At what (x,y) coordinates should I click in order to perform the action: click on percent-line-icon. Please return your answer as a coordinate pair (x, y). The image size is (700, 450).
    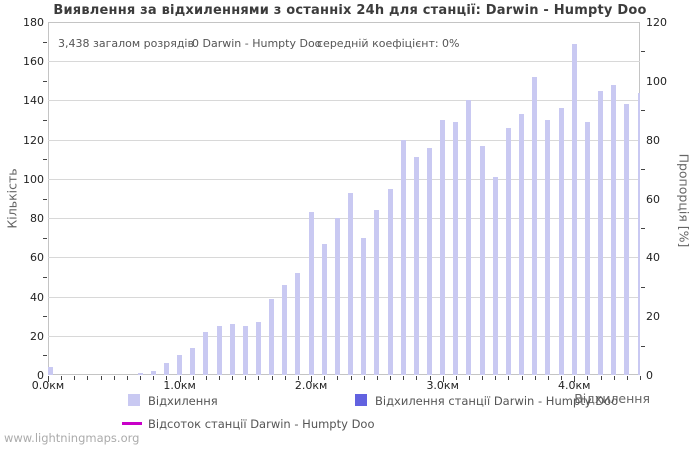
    Looking at the image, I should click on (132, 423).